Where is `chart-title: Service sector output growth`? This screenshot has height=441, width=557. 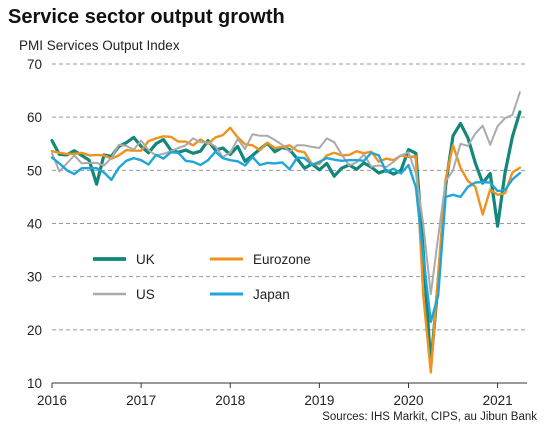
chart-title: Service sector output growth is located at coordinates (146, 17).